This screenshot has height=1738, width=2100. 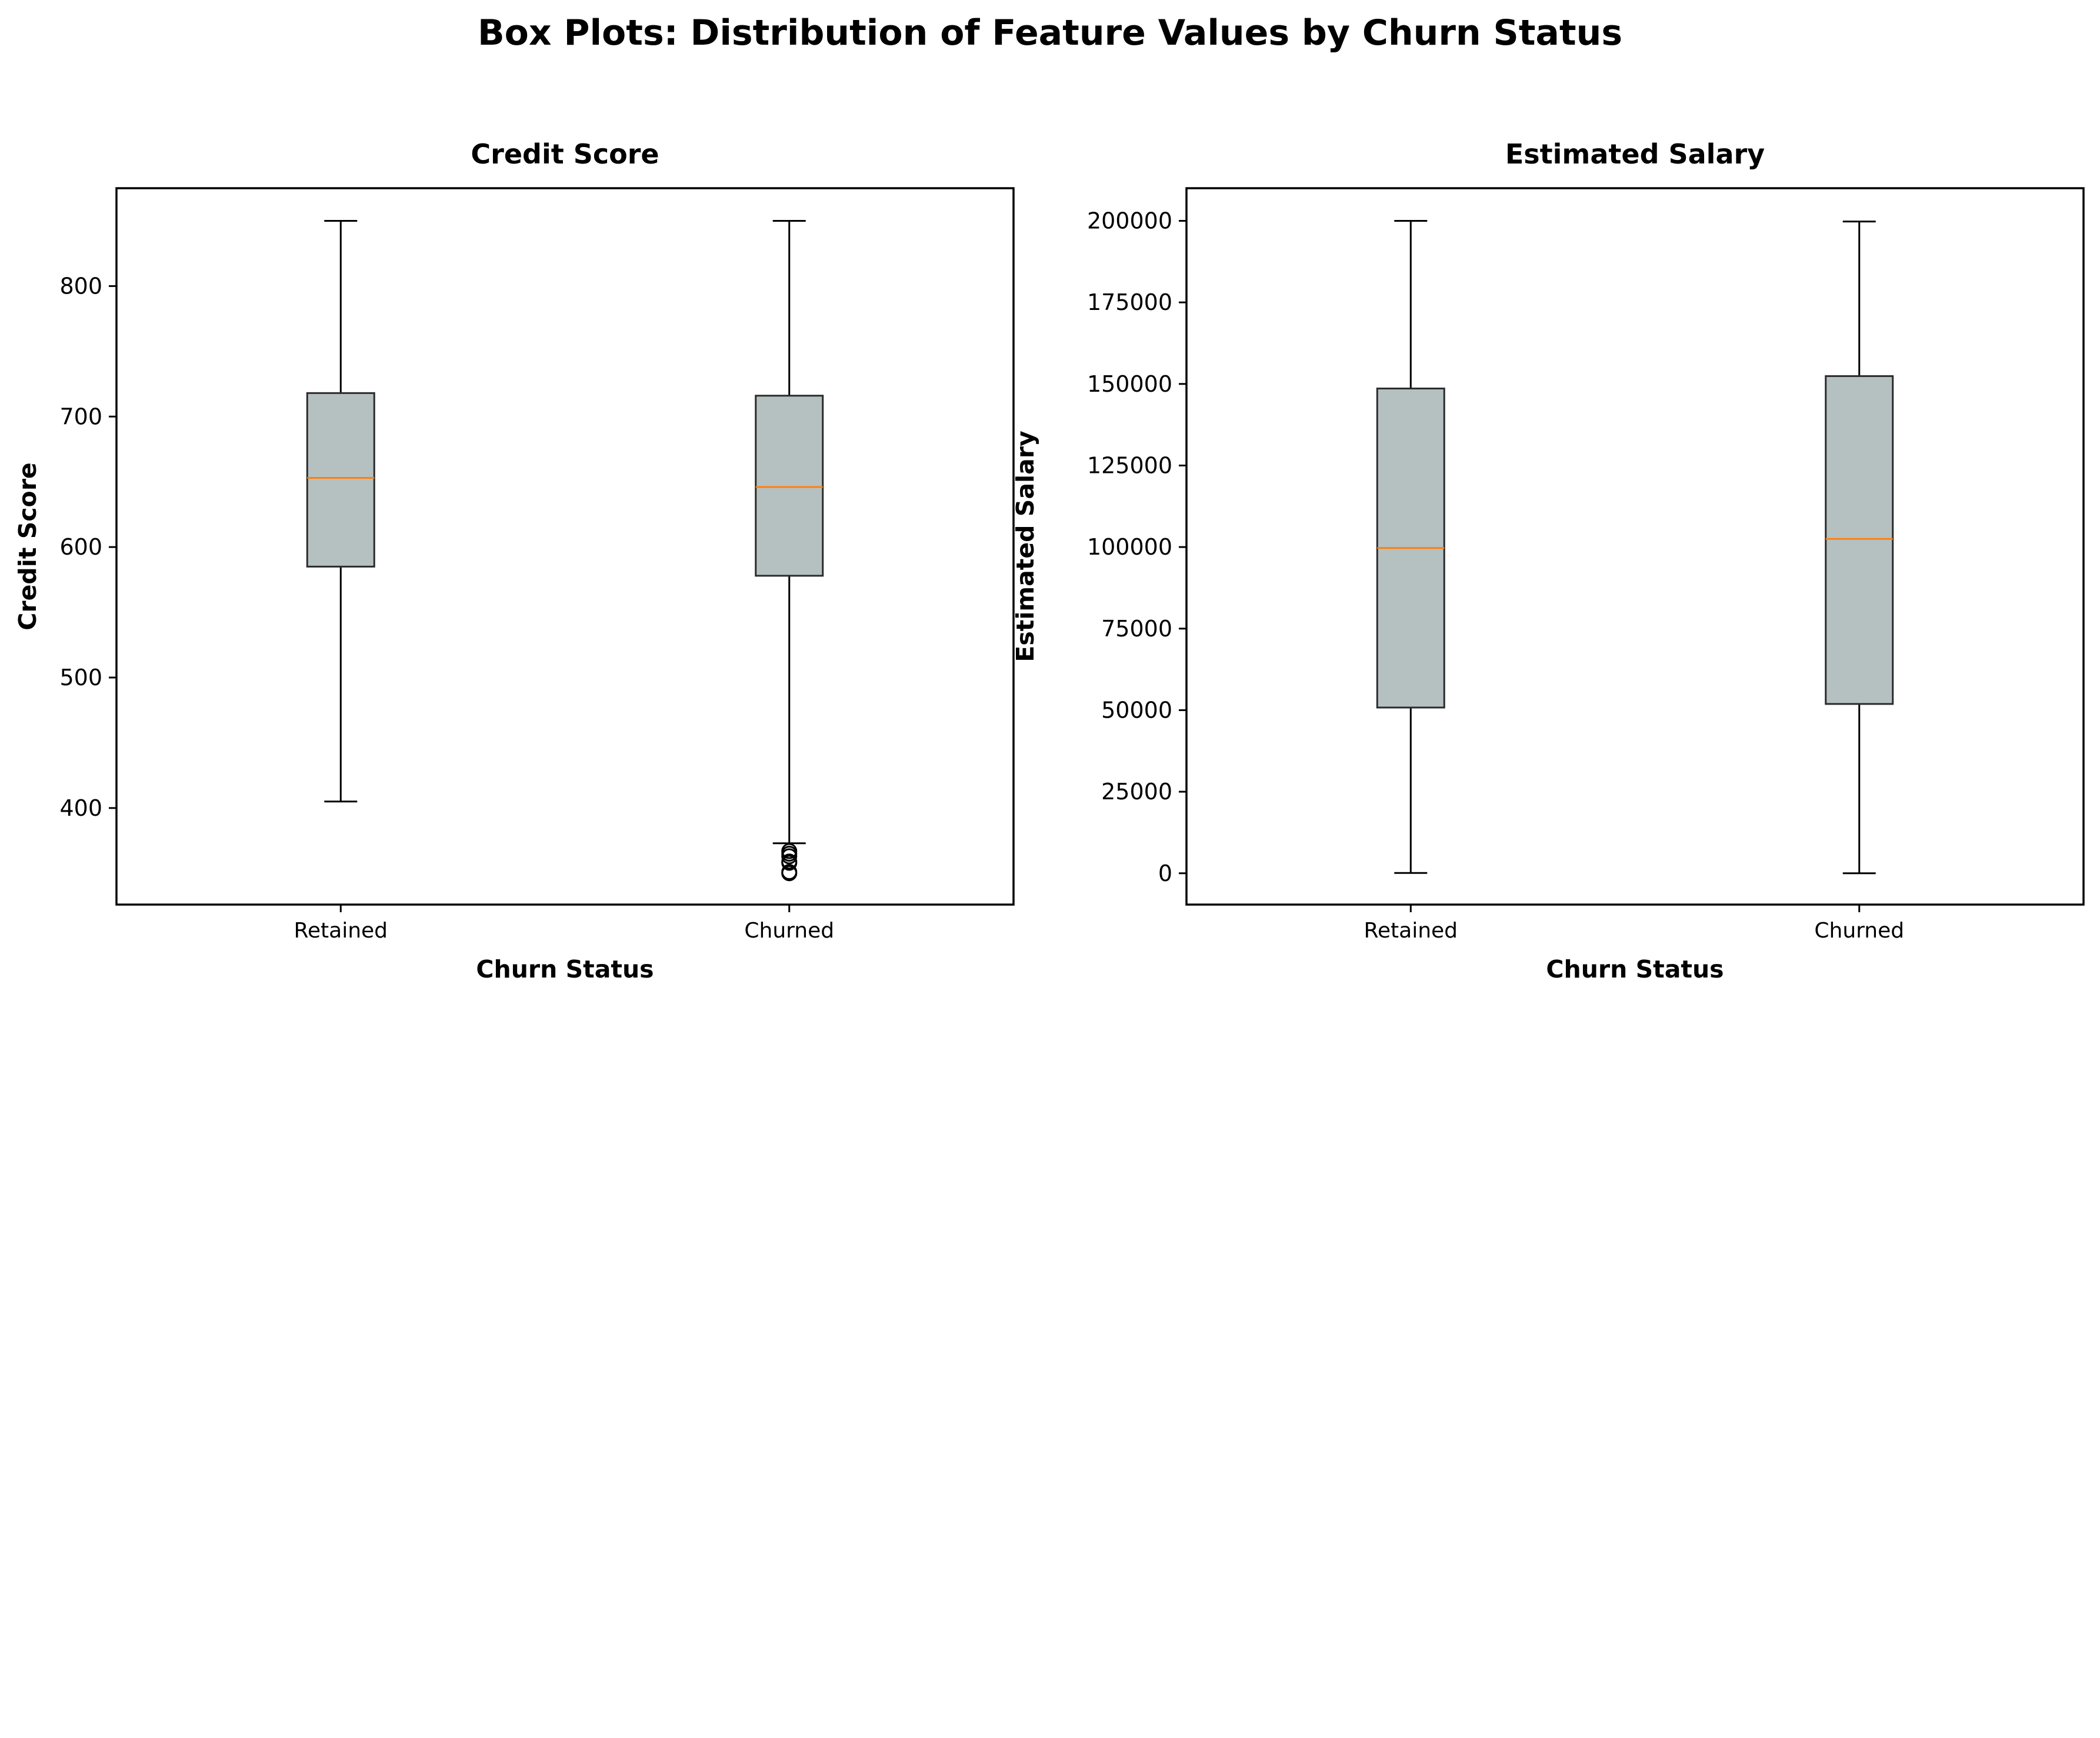 I want to click on y-tick-label: 25000, so click(x=1136, y=792).